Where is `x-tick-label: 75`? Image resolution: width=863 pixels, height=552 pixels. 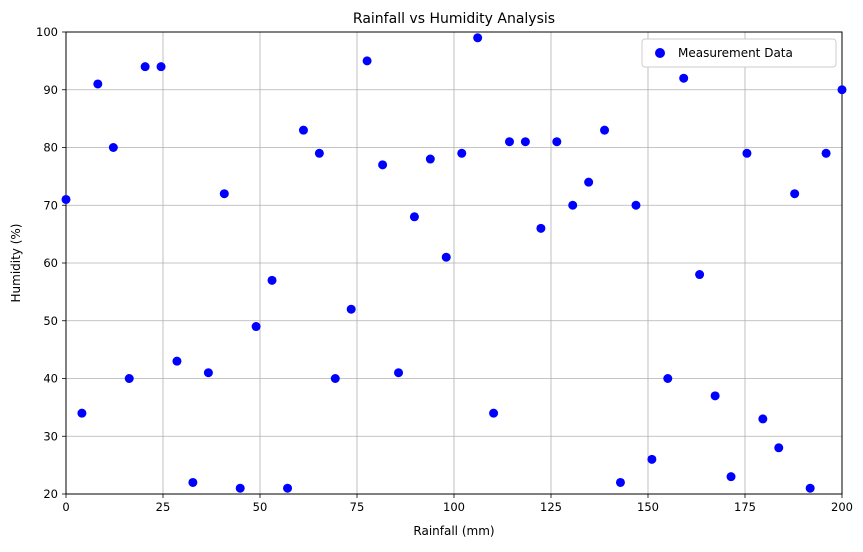 x-tick-label: 75 is located at coordinates (357, 507).